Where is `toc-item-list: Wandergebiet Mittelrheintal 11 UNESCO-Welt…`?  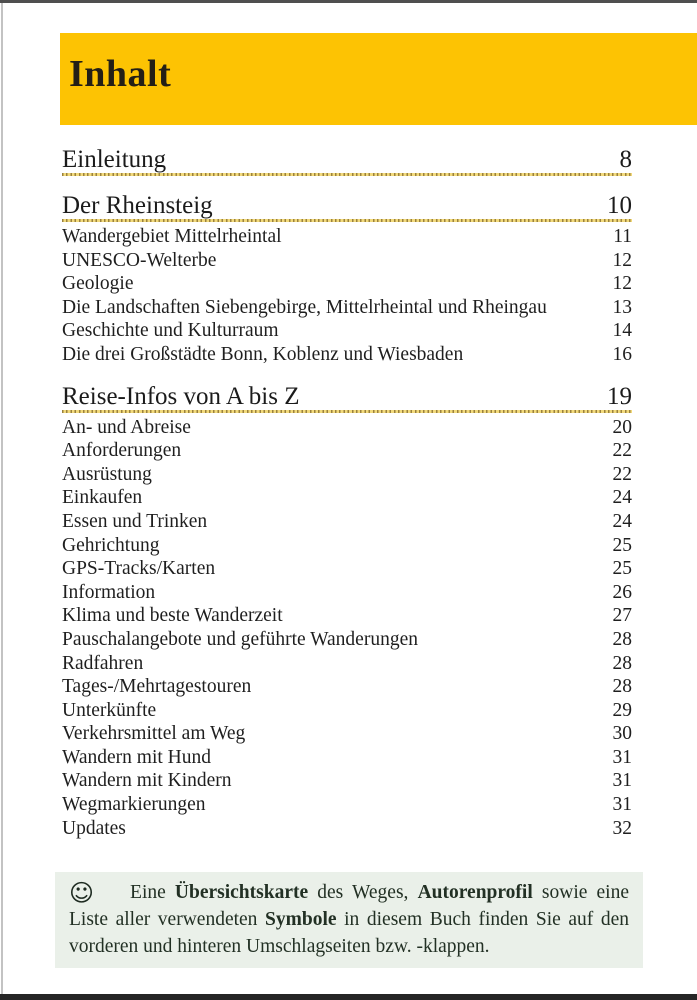
toc-item-list: Wandergebiet Mittelrheintal 11 UNESCO-Welt… is located at coordinates (347, 296).